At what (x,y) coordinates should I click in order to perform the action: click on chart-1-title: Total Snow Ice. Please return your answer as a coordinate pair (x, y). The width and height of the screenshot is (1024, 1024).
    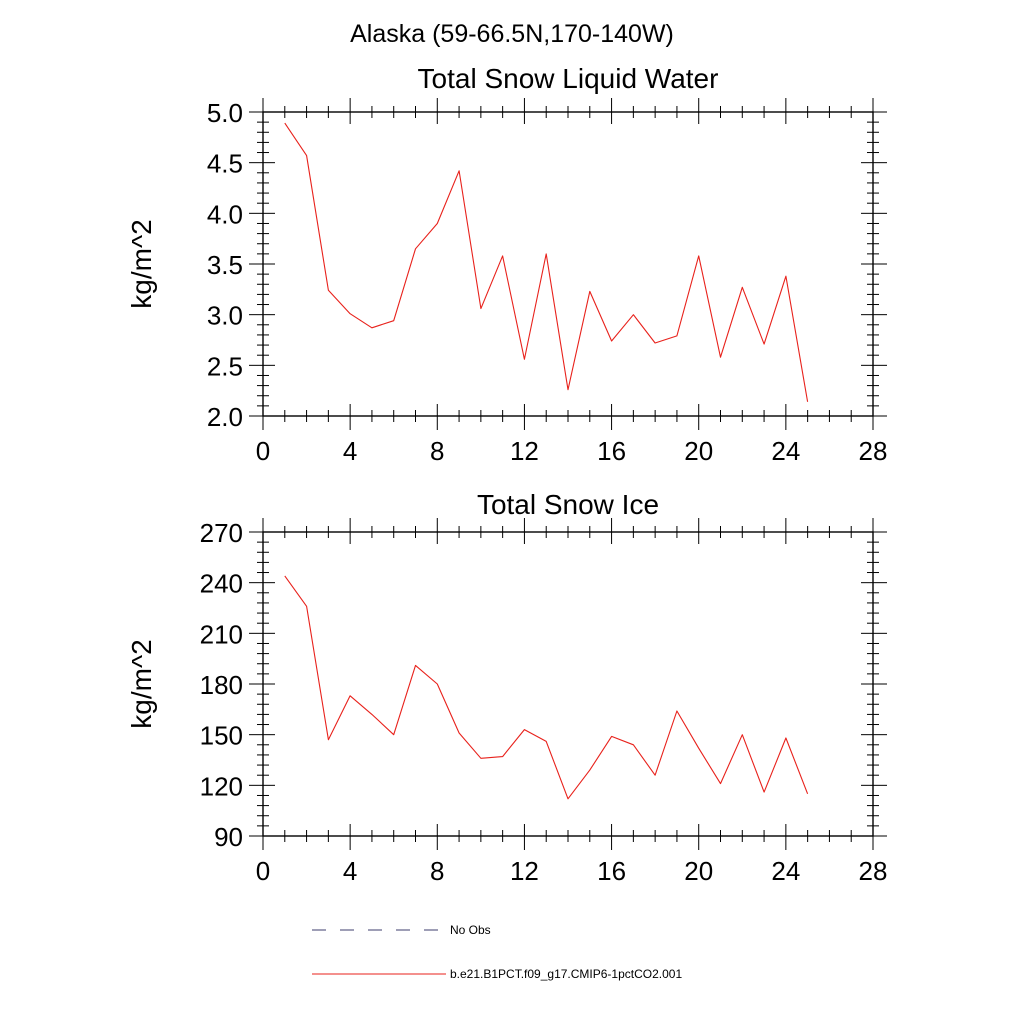
    Looking at the image, I should click on (568, 504).